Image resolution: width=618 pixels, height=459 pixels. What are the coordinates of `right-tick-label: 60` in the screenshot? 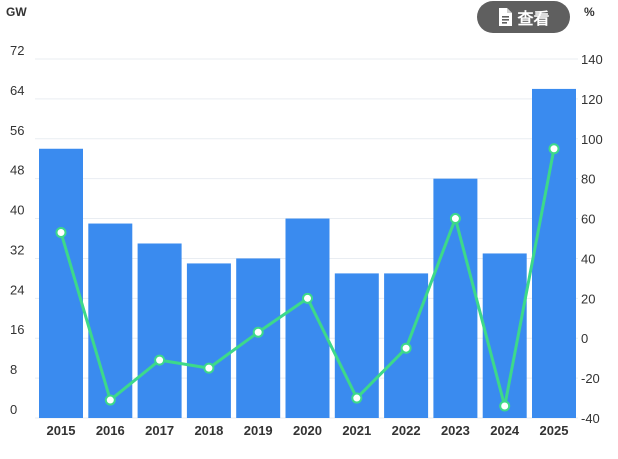 It's located at (588, 219).